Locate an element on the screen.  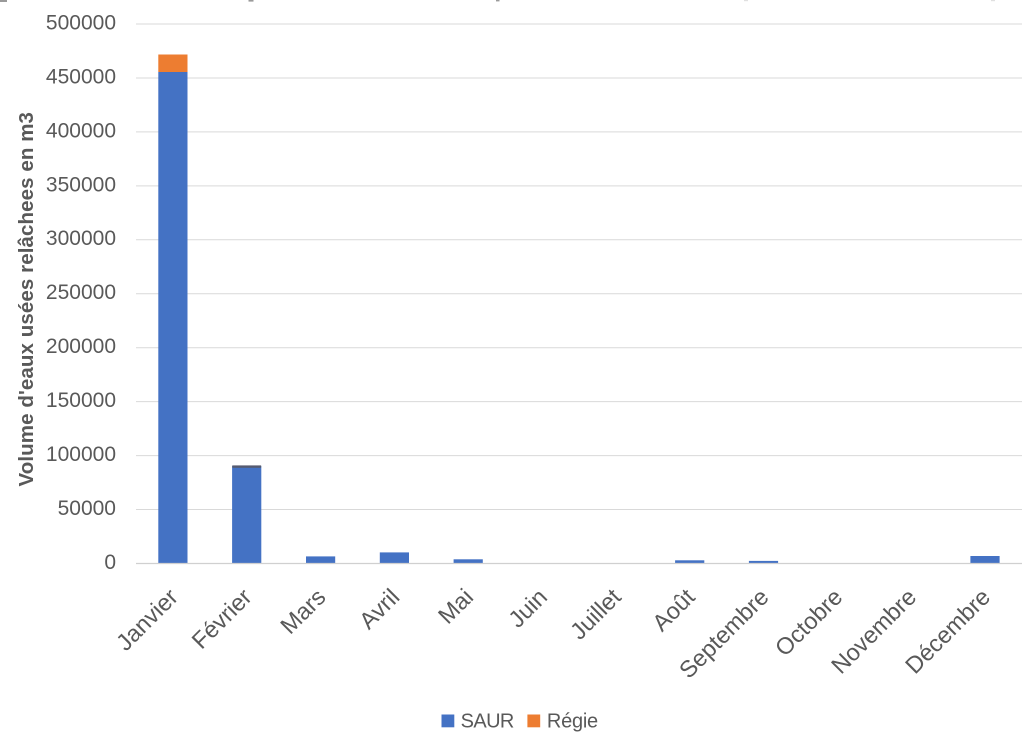
svg-text: 0 is located at coordinates (110, 562).